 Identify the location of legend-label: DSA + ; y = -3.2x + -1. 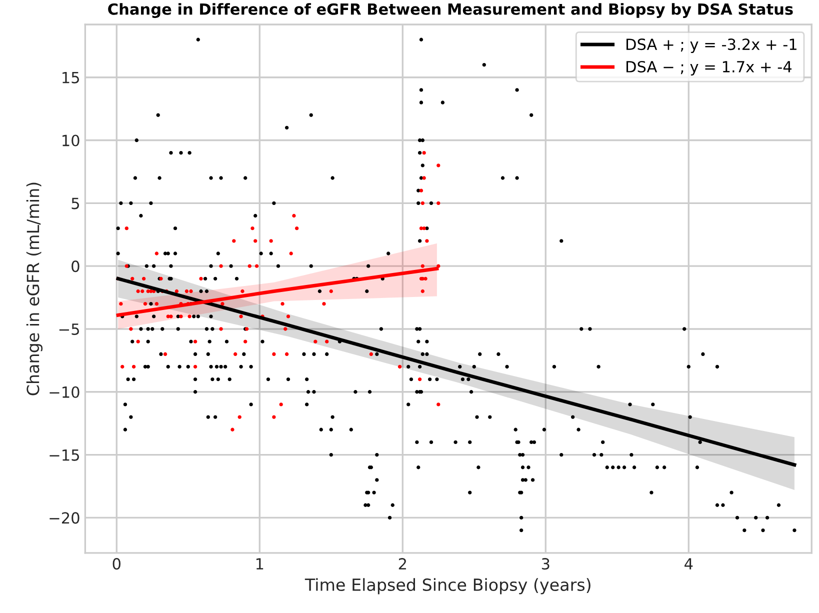
(711, 46).